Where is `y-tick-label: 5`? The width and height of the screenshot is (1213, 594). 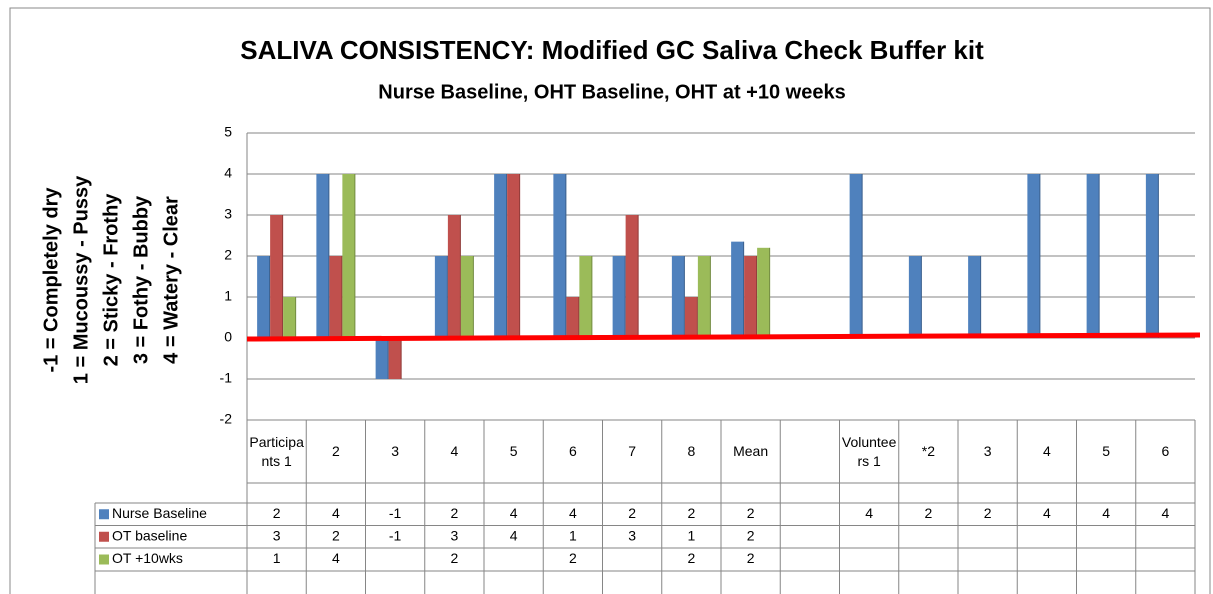 y-tick-label: 5 is located at coordinates (228, 132).